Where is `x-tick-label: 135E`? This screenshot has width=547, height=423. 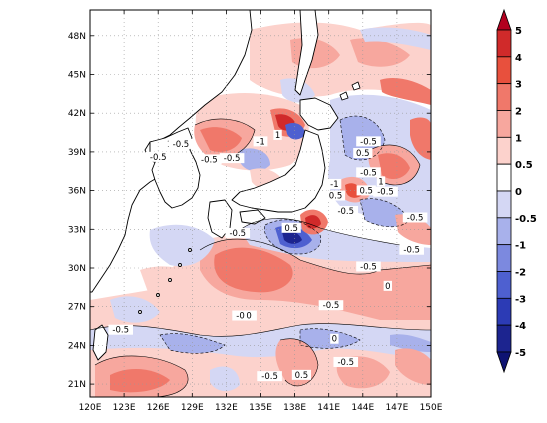 x-tick-label: 135E is located at coordinates (260, 408).